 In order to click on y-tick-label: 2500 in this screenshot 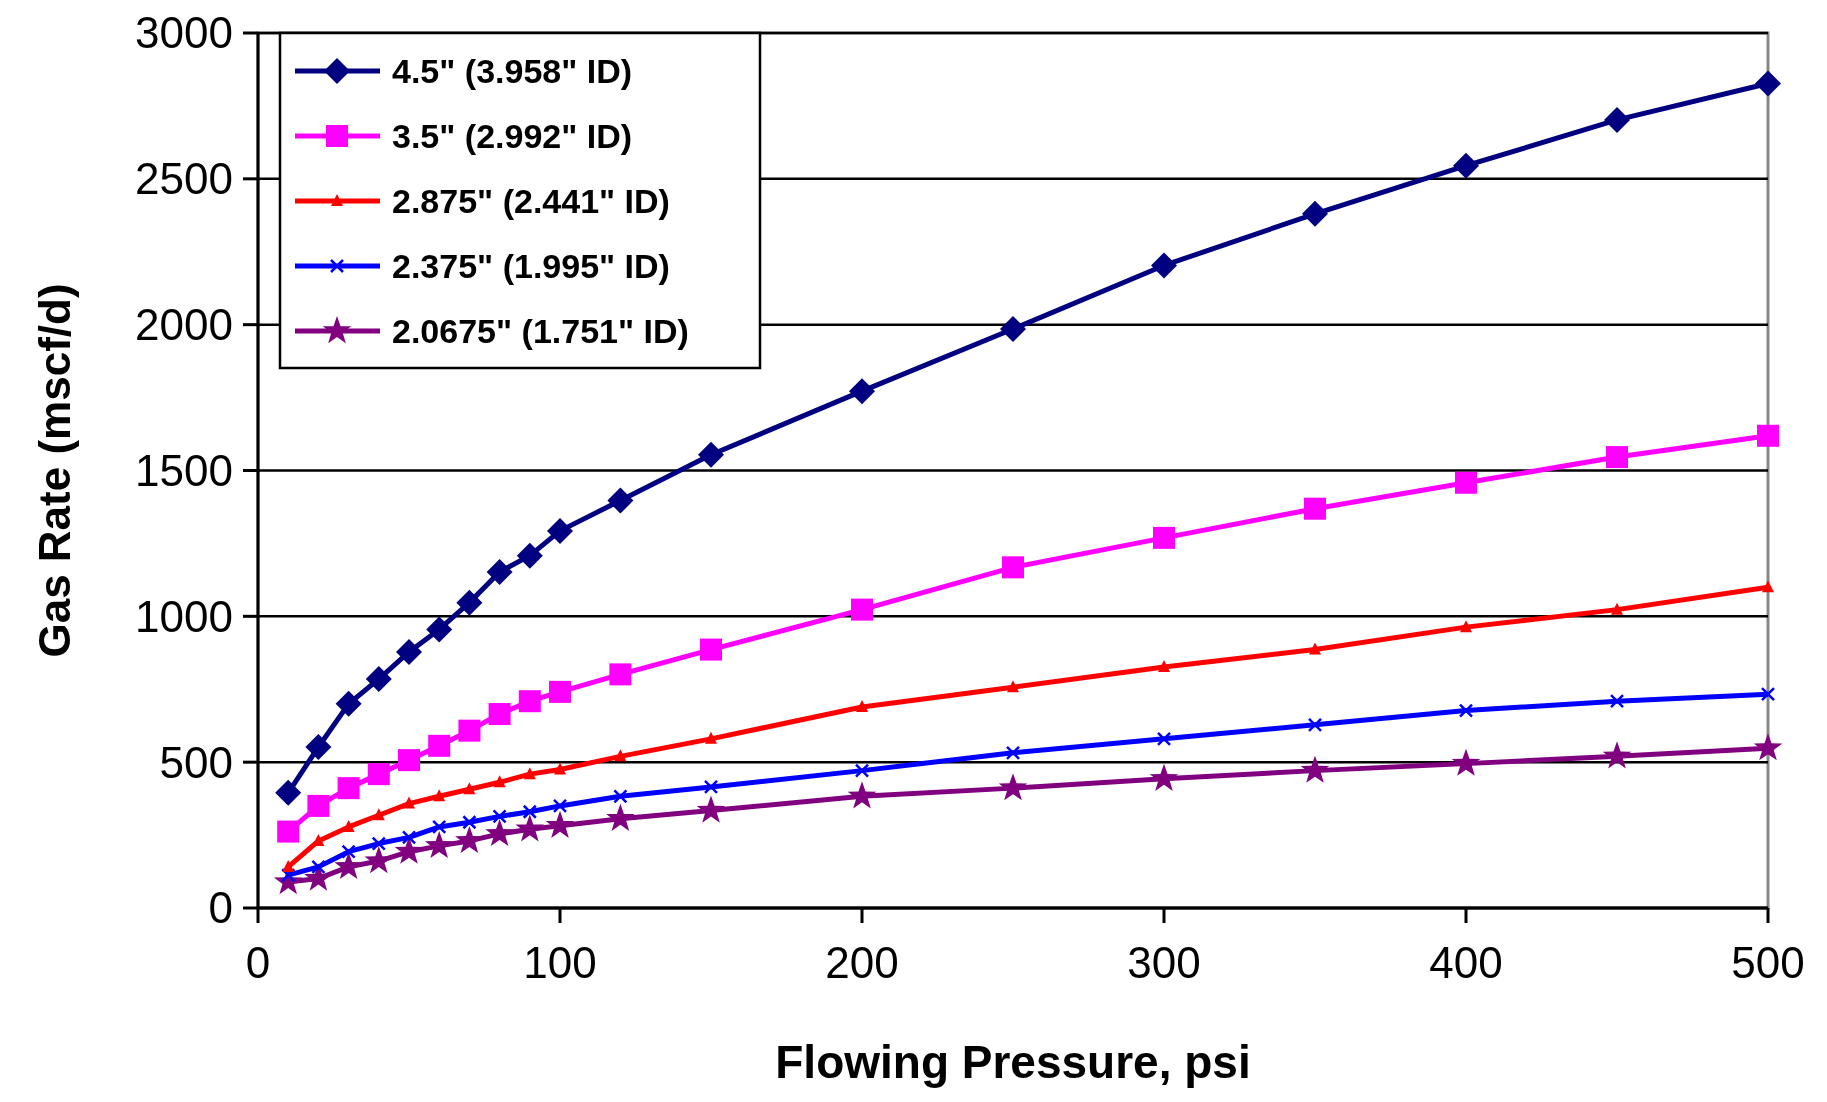, I will do `click(184, 179)`.